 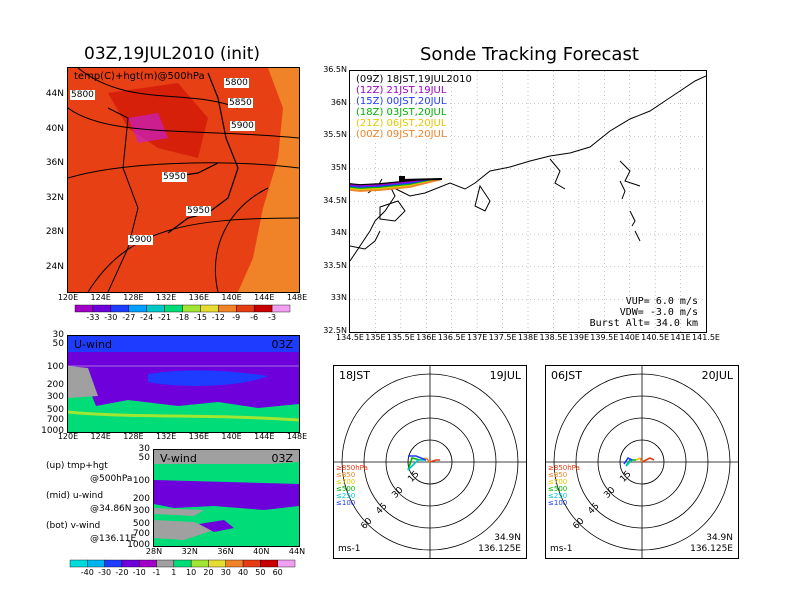 What do you see at coordinates (558, 475) in the screenshot?
I see `hodo-level-label: ≤850` at bounding box center [558, 475].